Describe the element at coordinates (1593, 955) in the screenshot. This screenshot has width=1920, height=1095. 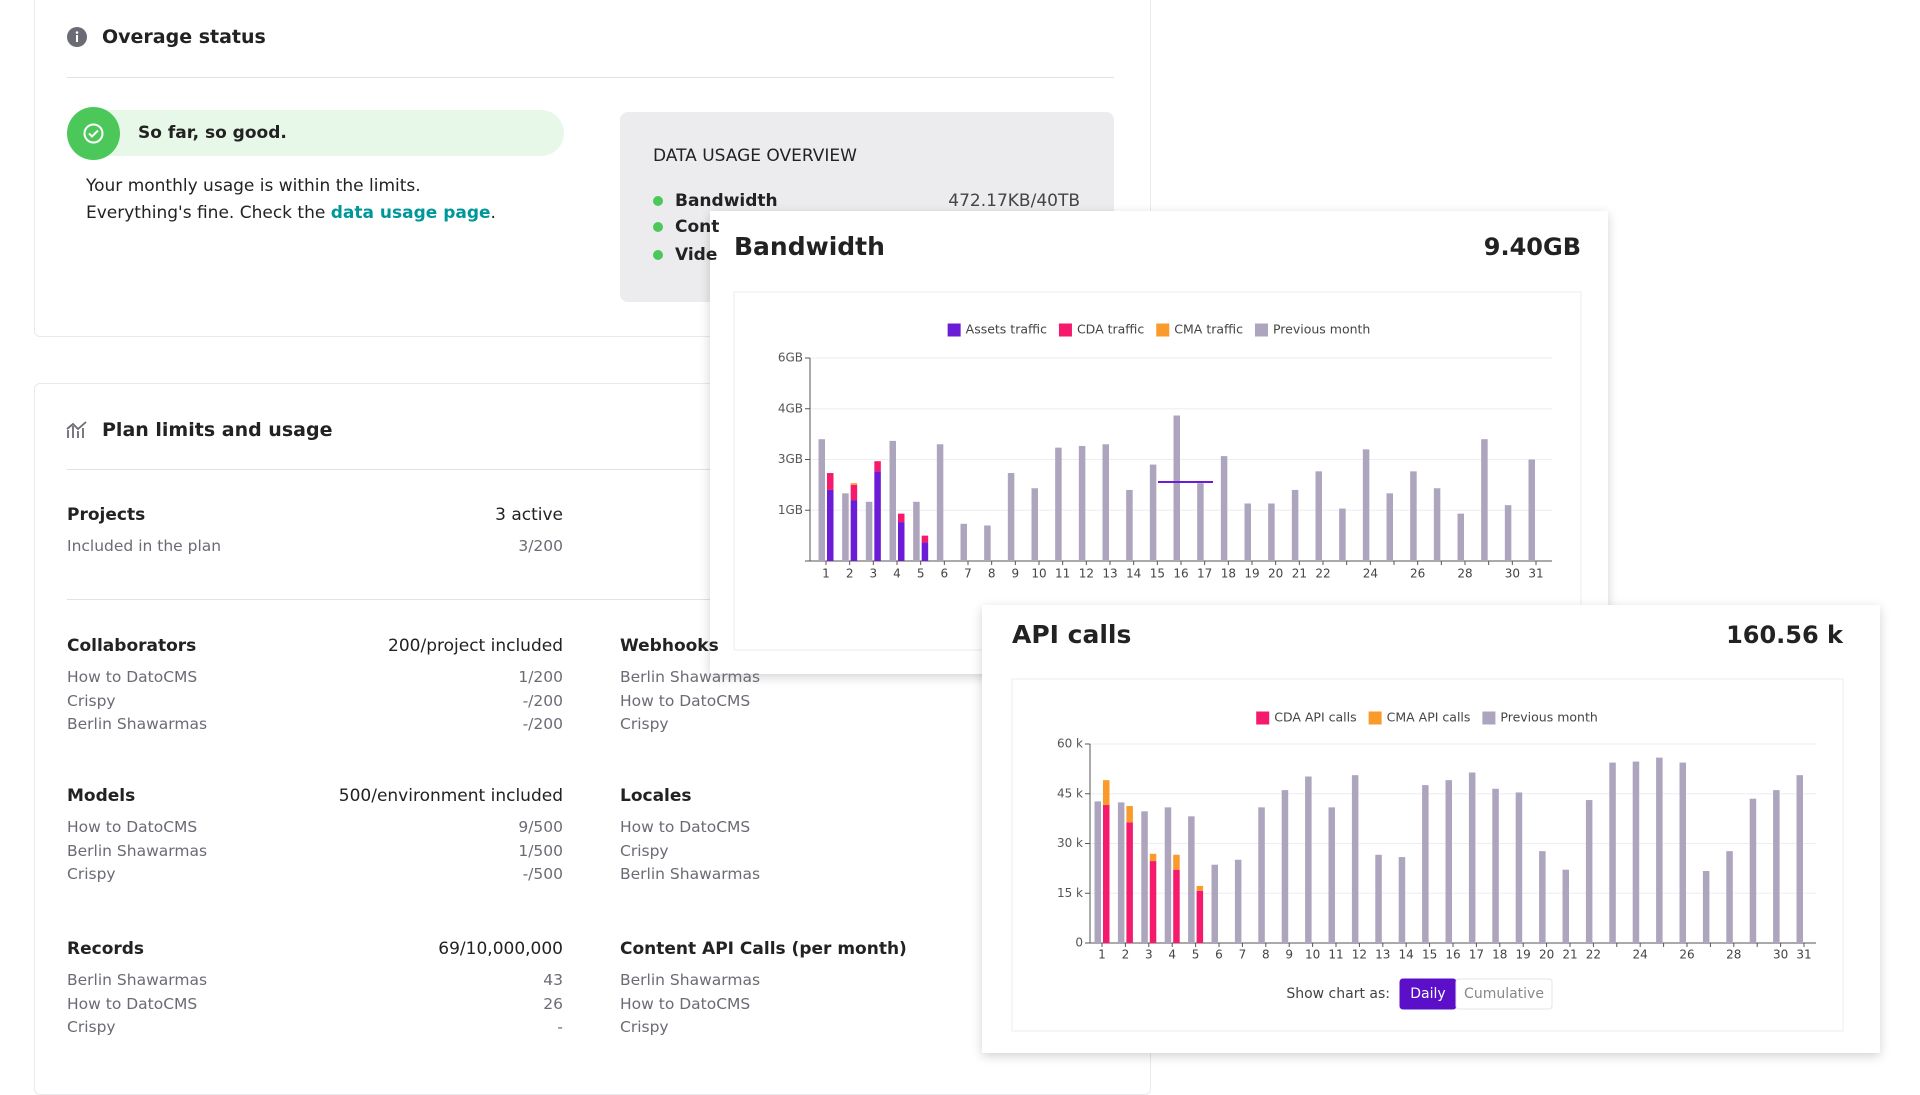
I see `x-tick-label: 22` at that location.